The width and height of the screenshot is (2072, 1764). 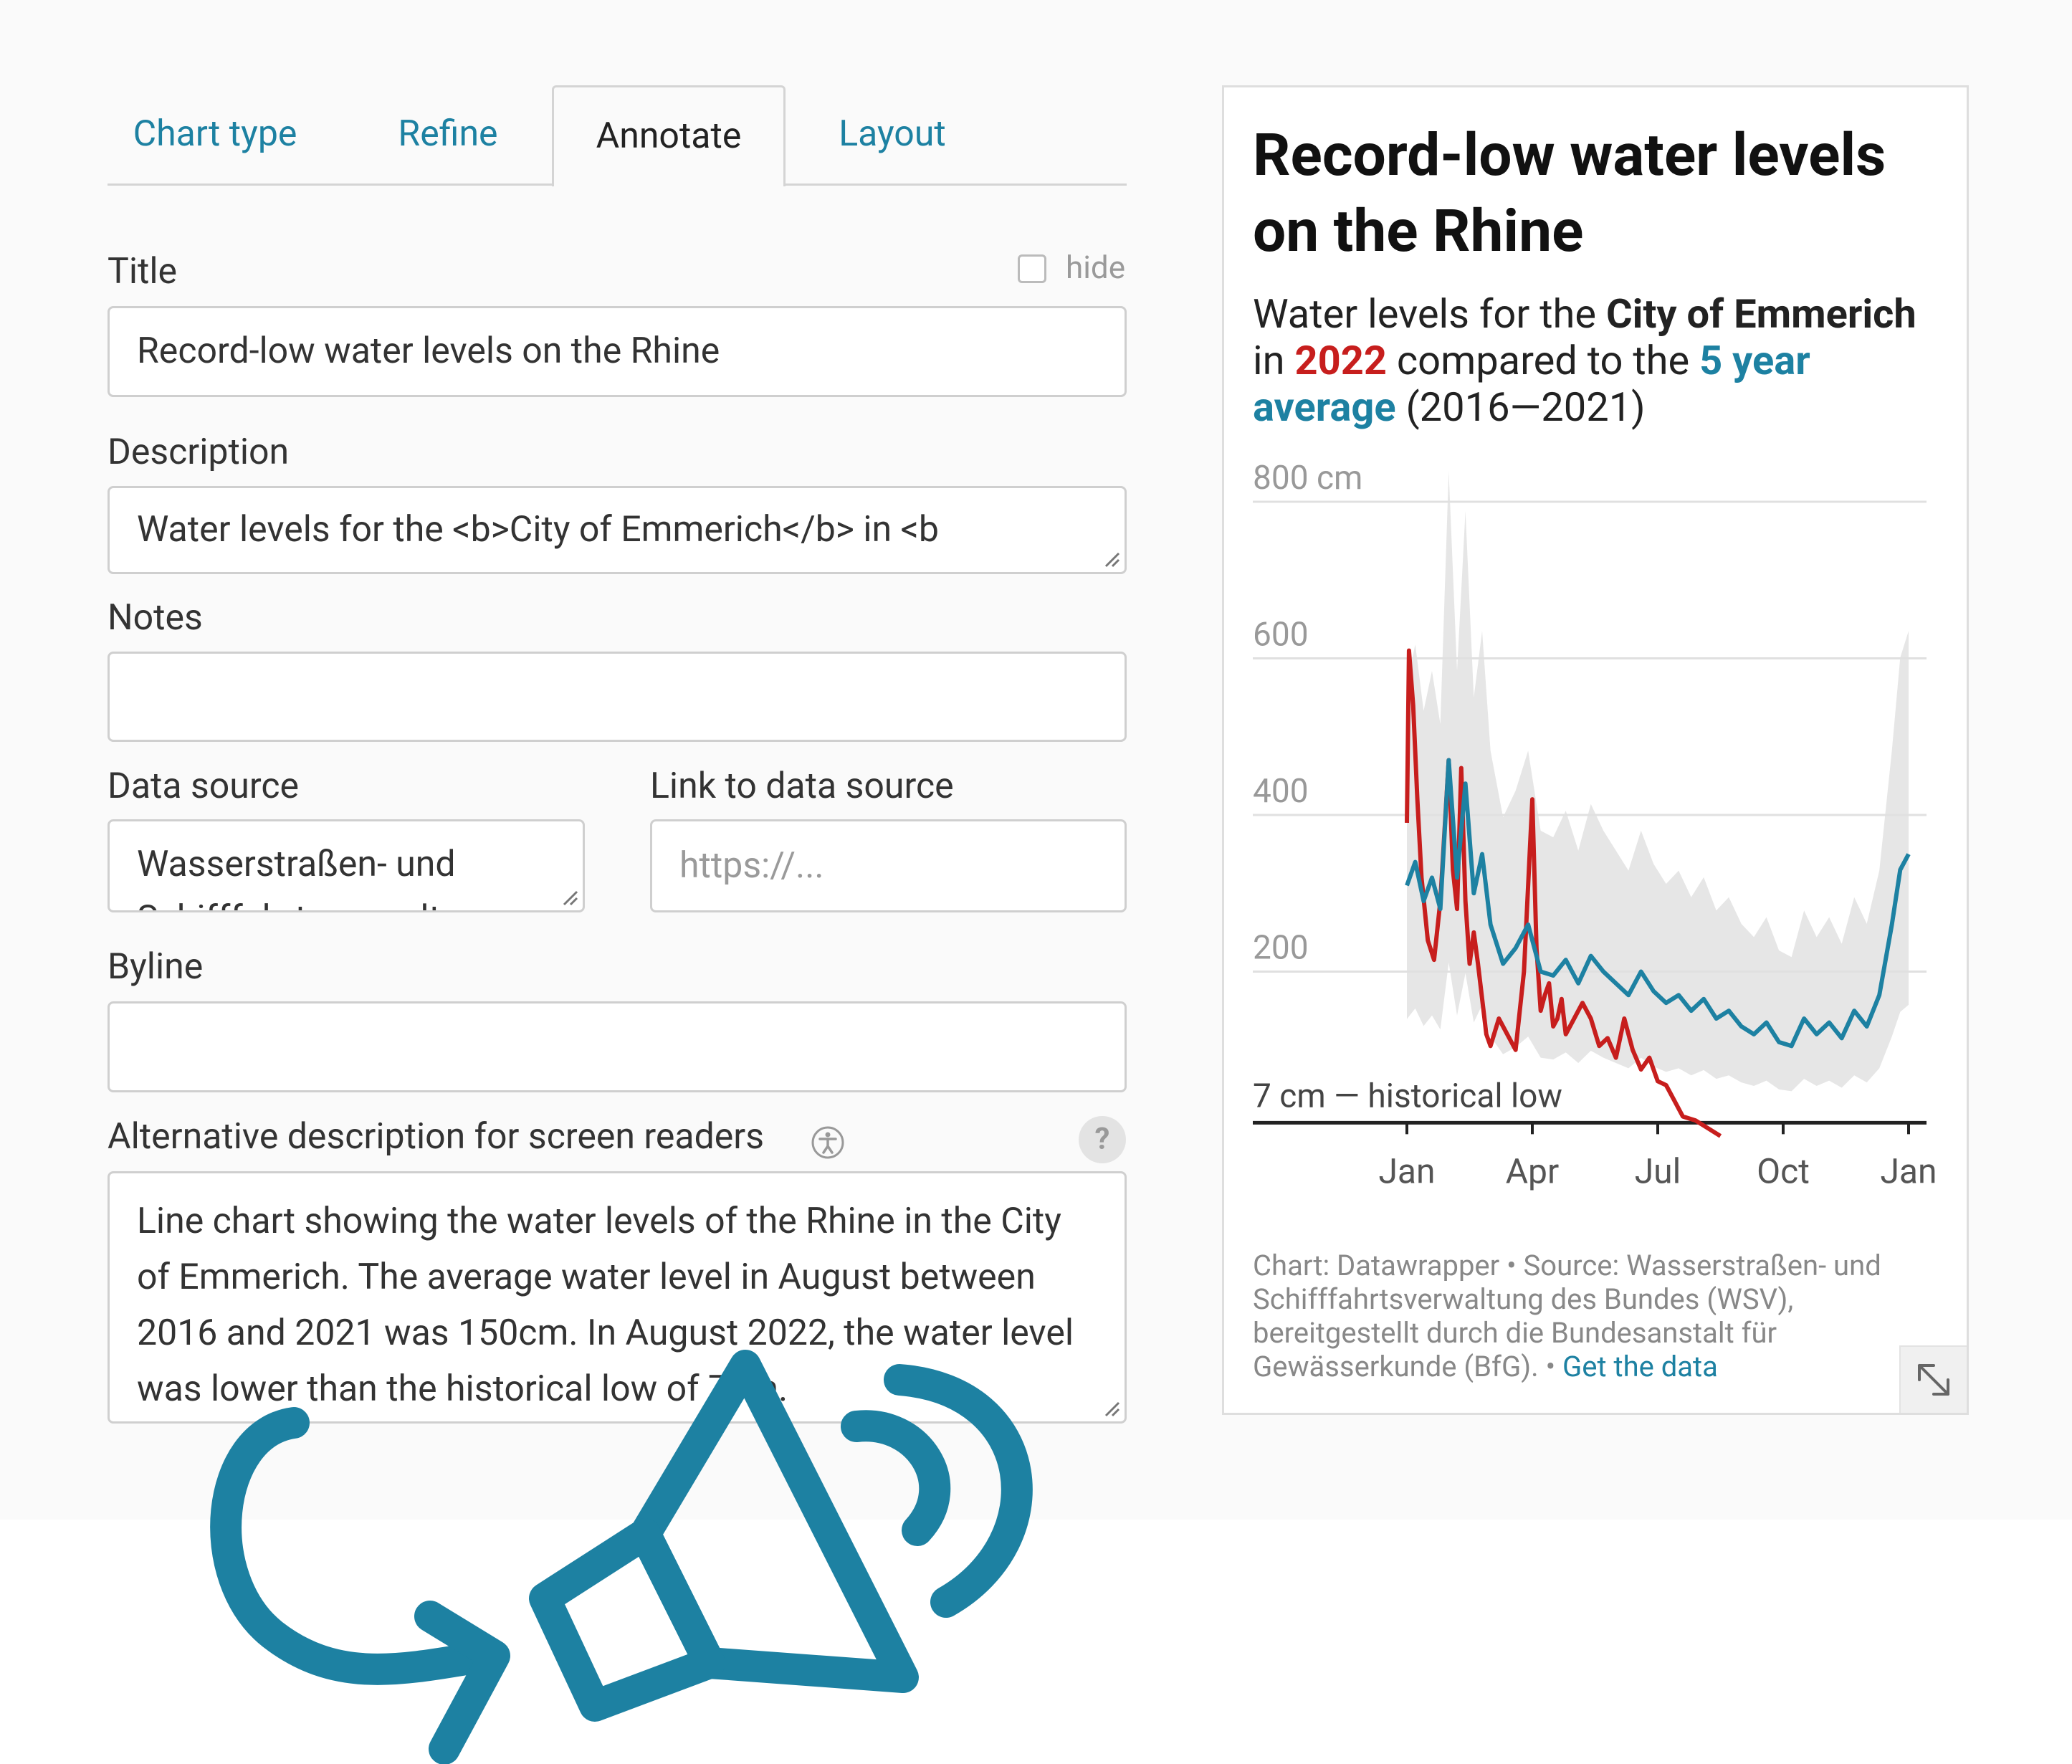 I want to click on hide-title-checkbox, so click(x=1032, y=268).